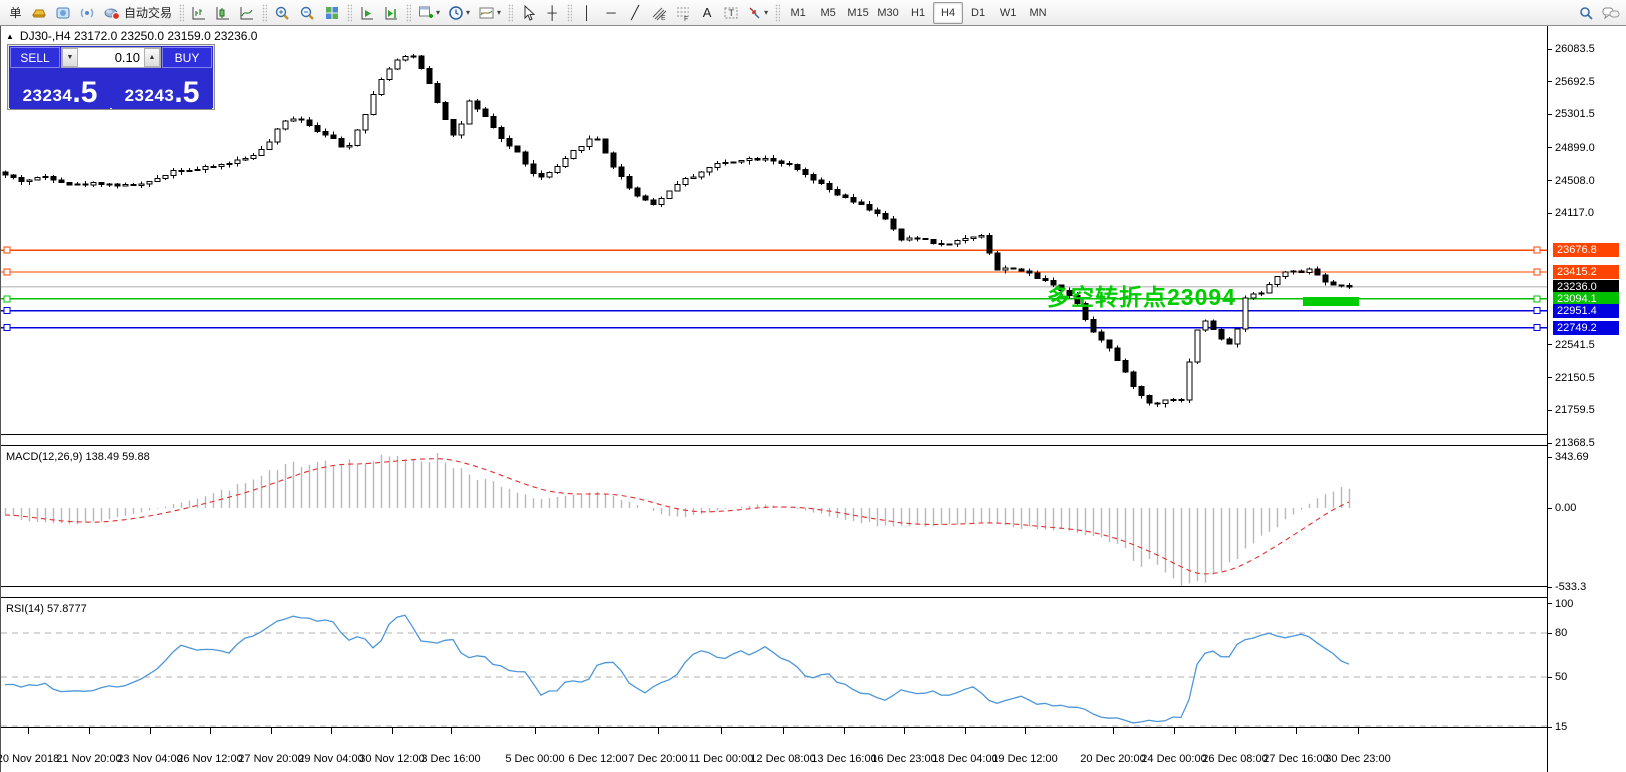  I want to click on timeframe-m1: M1, so click(798, 12).